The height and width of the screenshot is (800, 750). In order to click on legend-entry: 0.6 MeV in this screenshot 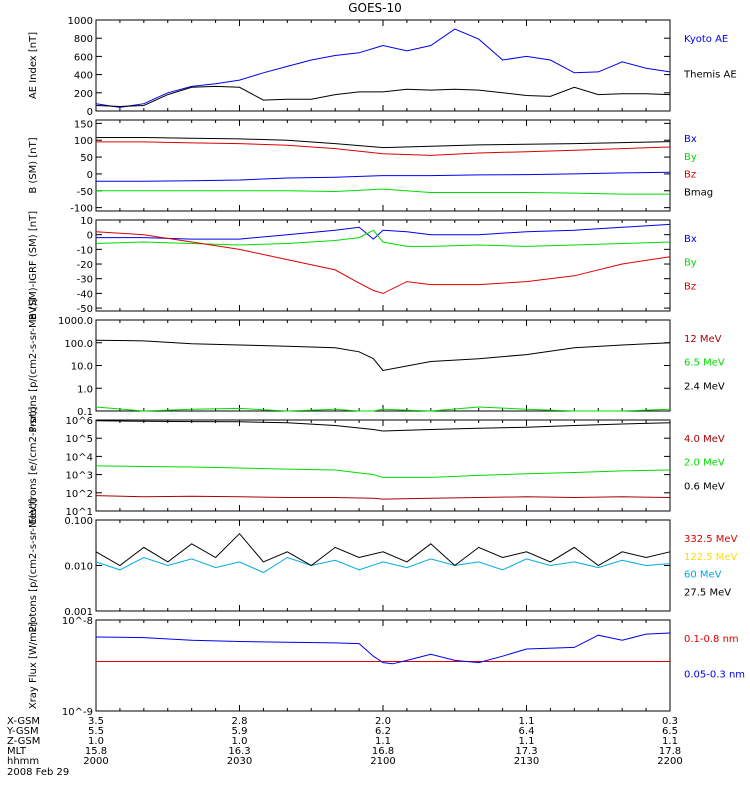, I will do `click(704, 486)`.